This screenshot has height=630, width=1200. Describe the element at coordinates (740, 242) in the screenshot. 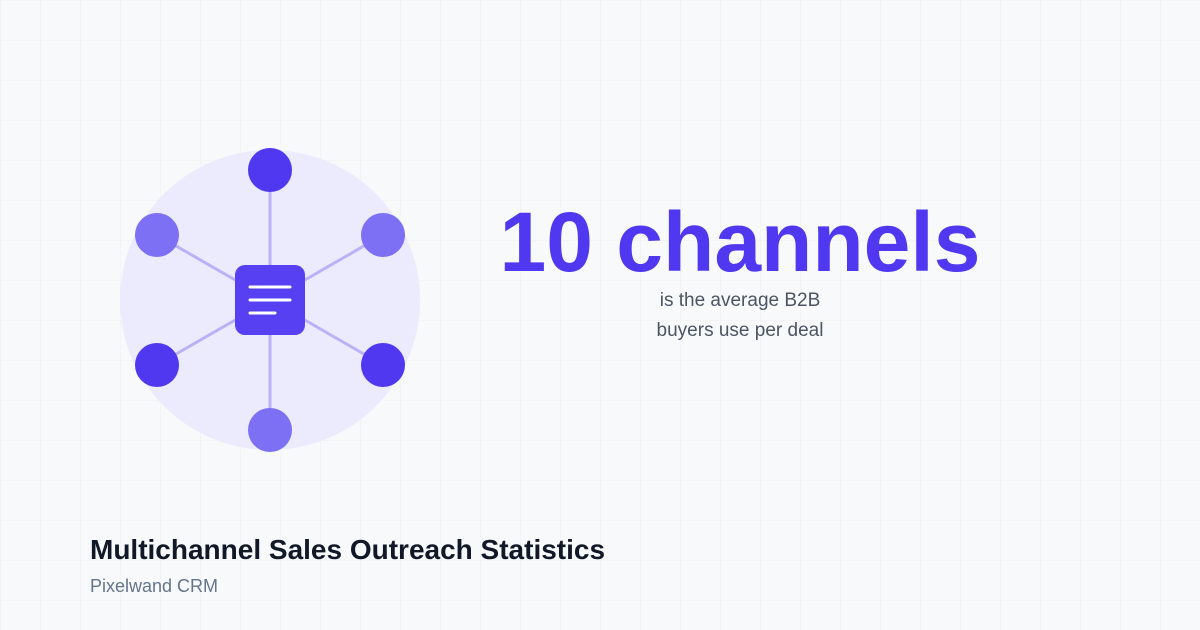

I see `stat-headline: 10 channels` at that location.